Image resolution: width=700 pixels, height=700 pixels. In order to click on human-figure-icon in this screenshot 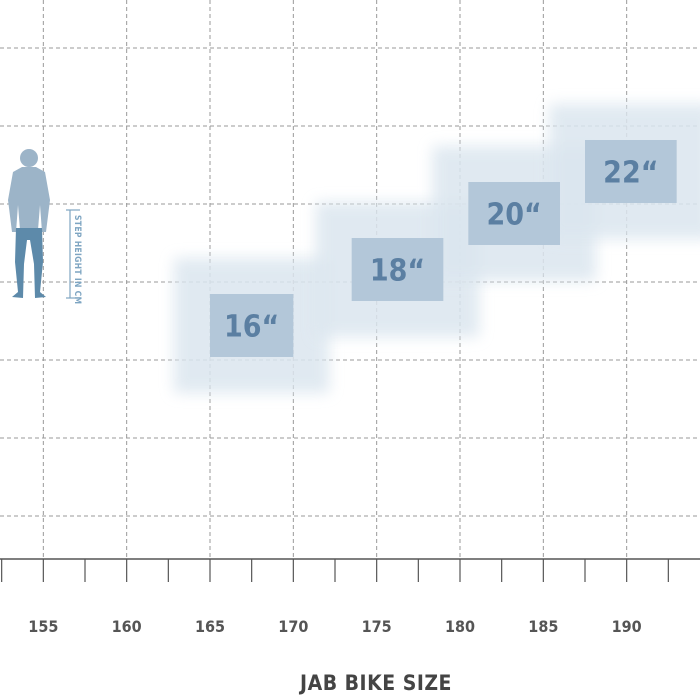, I will do `click(29, 223)`.